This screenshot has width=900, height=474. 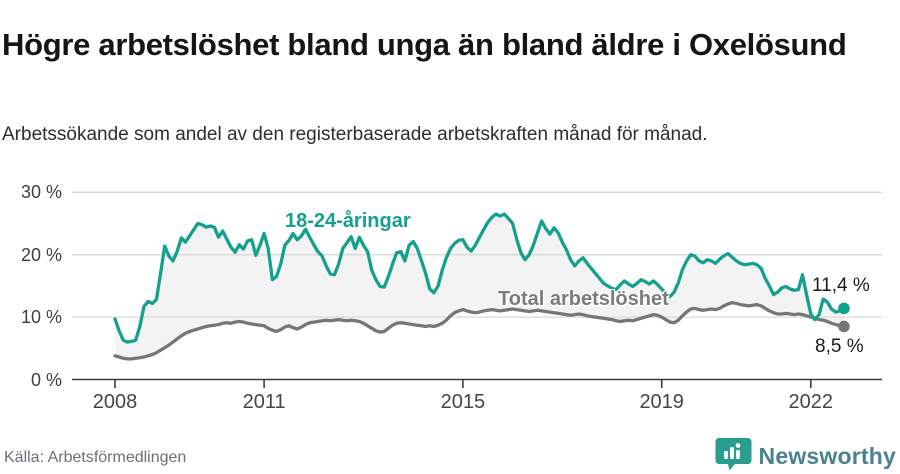 I want to click on newsworthy-logo: Newsworthy, so click(x=805, y=455).